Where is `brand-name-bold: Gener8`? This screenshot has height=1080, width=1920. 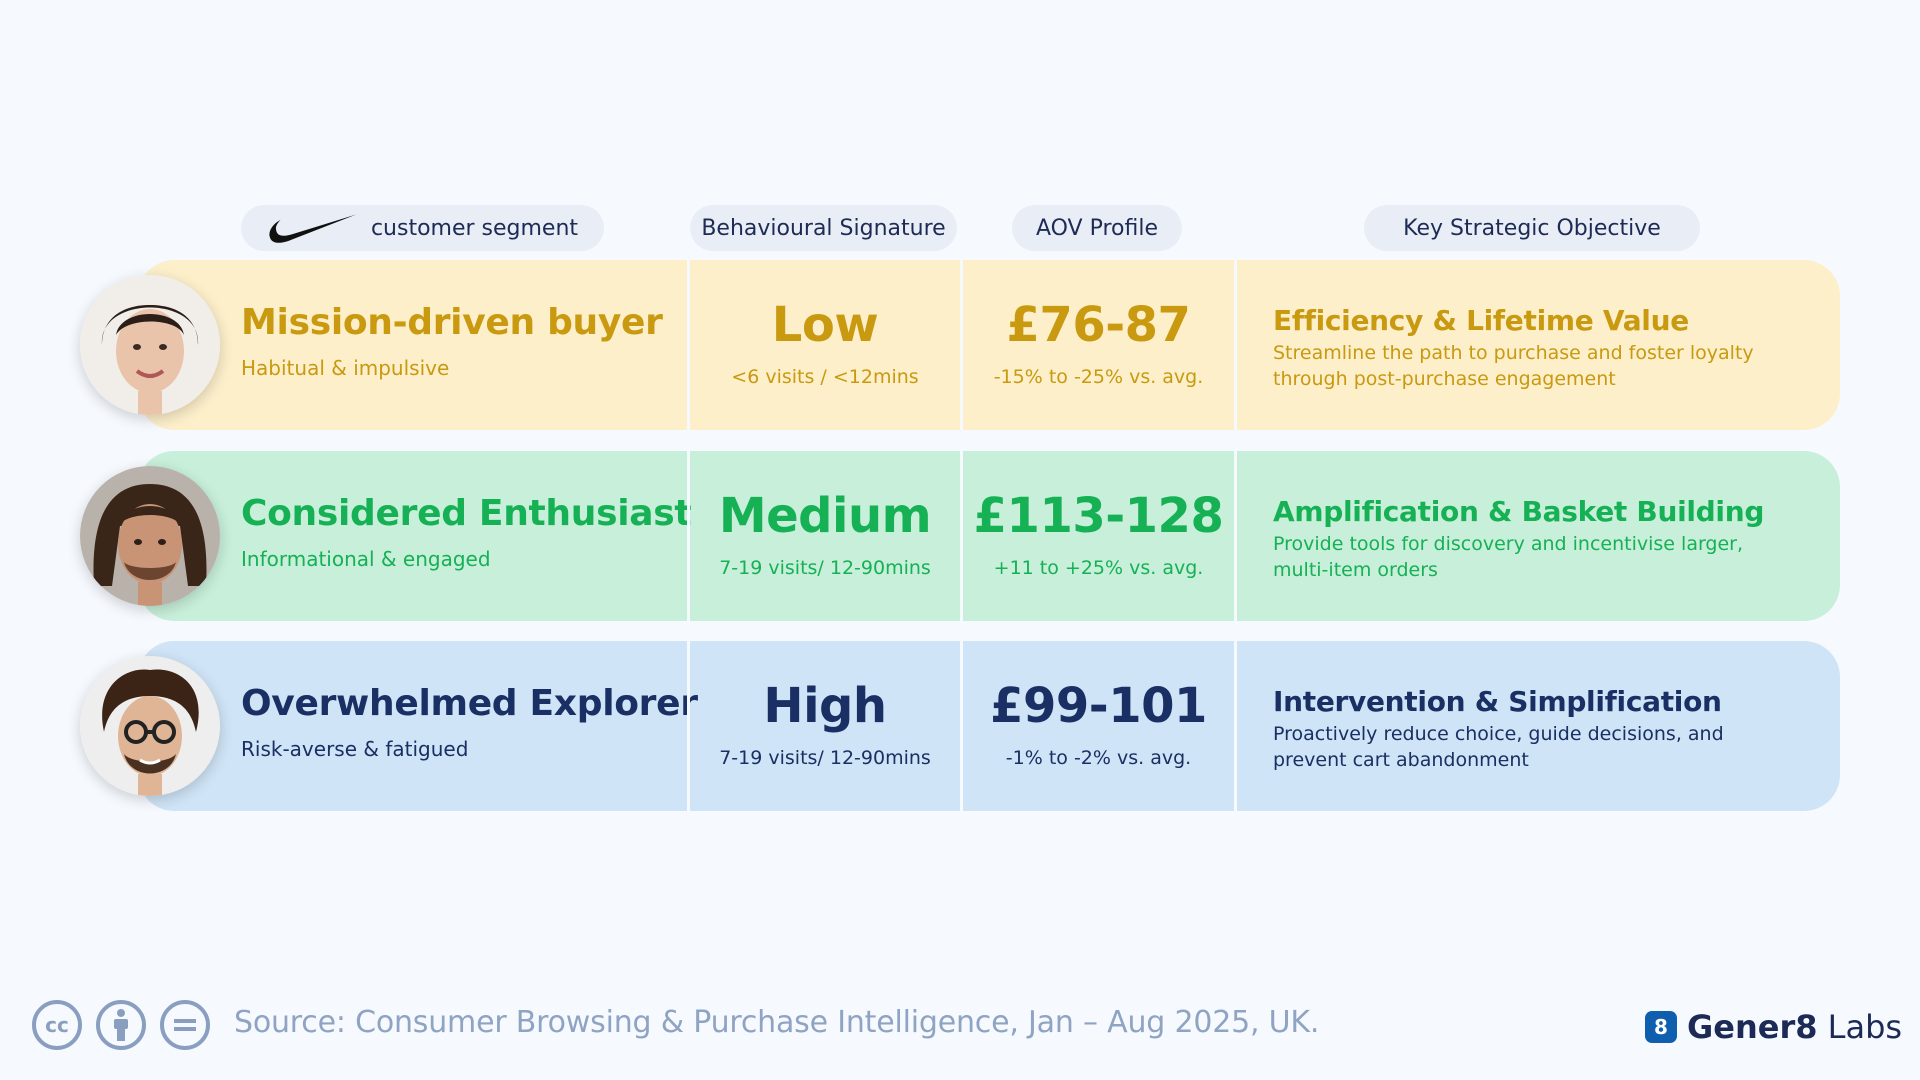
brand-name-bold: Gener8 is located at coordinates (1752, 1027).